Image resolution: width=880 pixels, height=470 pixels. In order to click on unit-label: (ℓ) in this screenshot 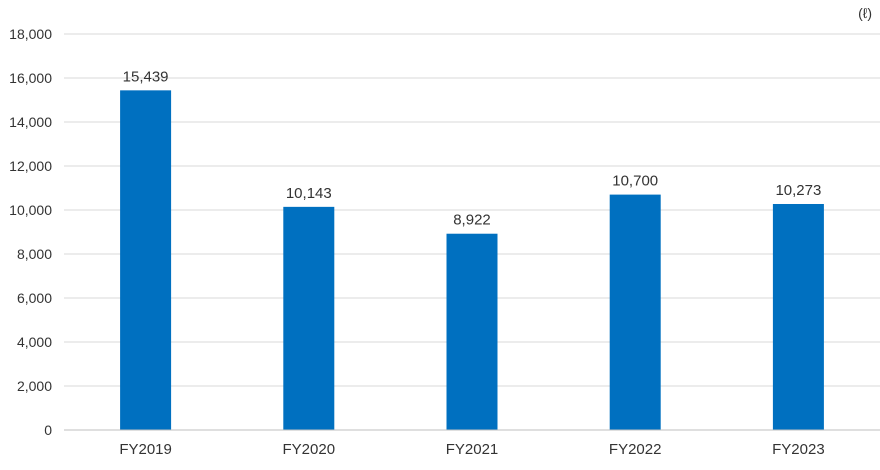, I will do `click(865, 13)`.